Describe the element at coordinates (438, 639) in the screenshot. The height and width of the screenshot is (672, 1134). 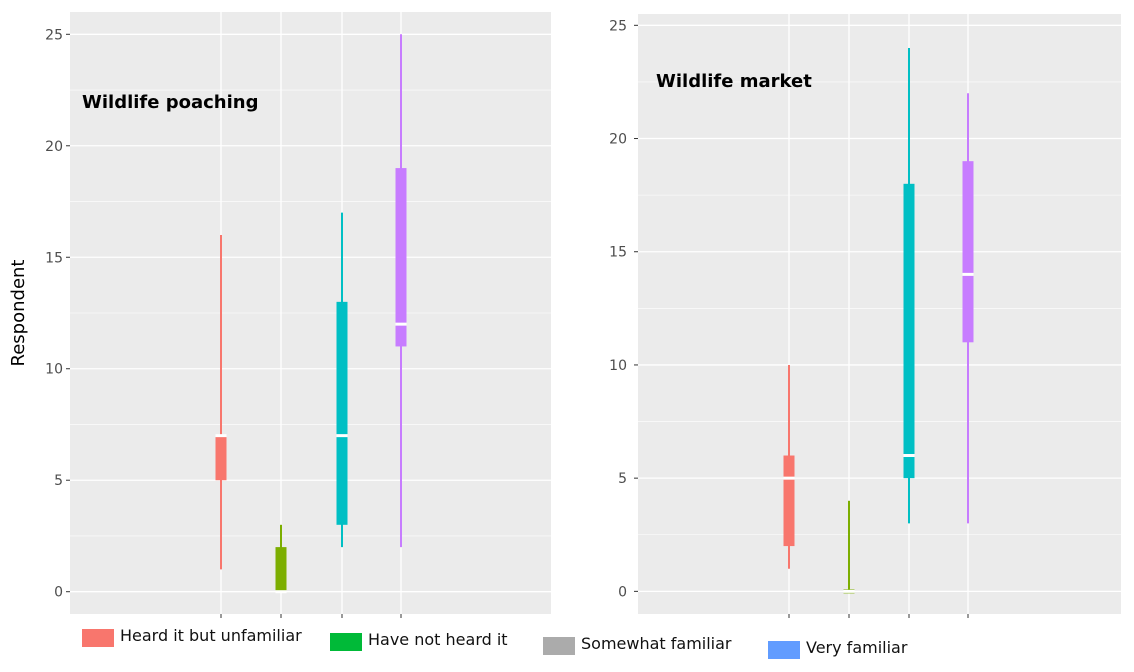
I see `legend-label: Have not heard it` at that location.